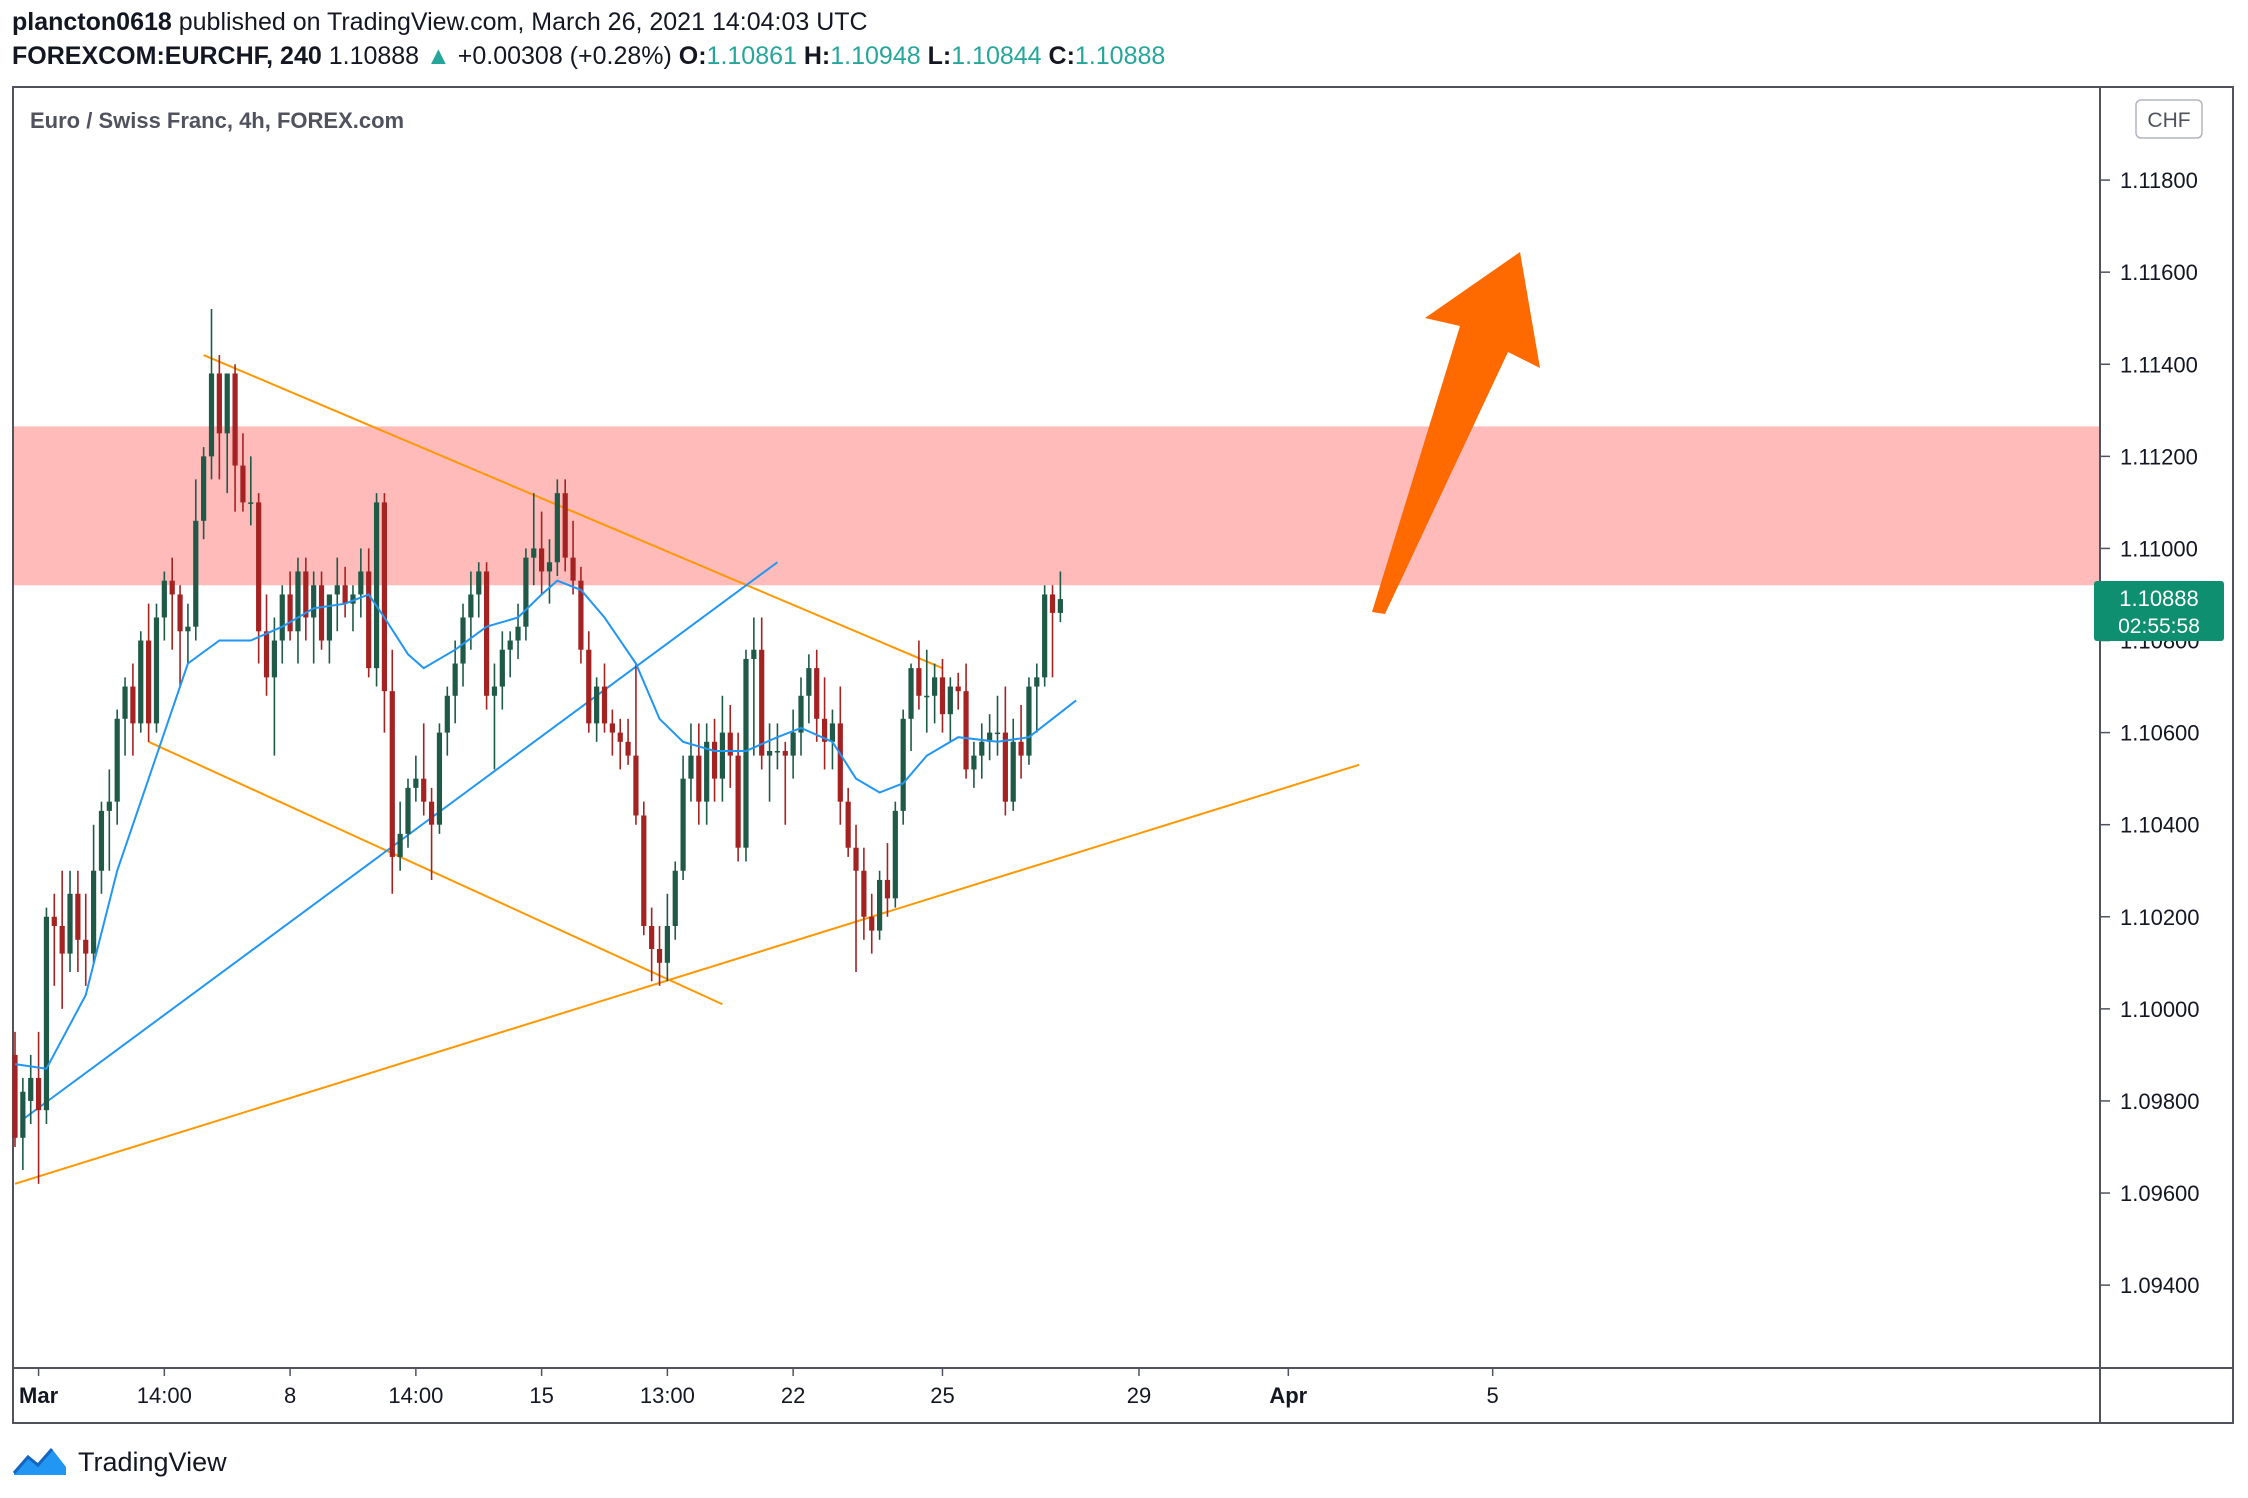 The image size is (2248, 1498). Describe the element at coordinates (2160, 1101) in the screenshot. I see `price-tick-label: 1.09800` at that location.